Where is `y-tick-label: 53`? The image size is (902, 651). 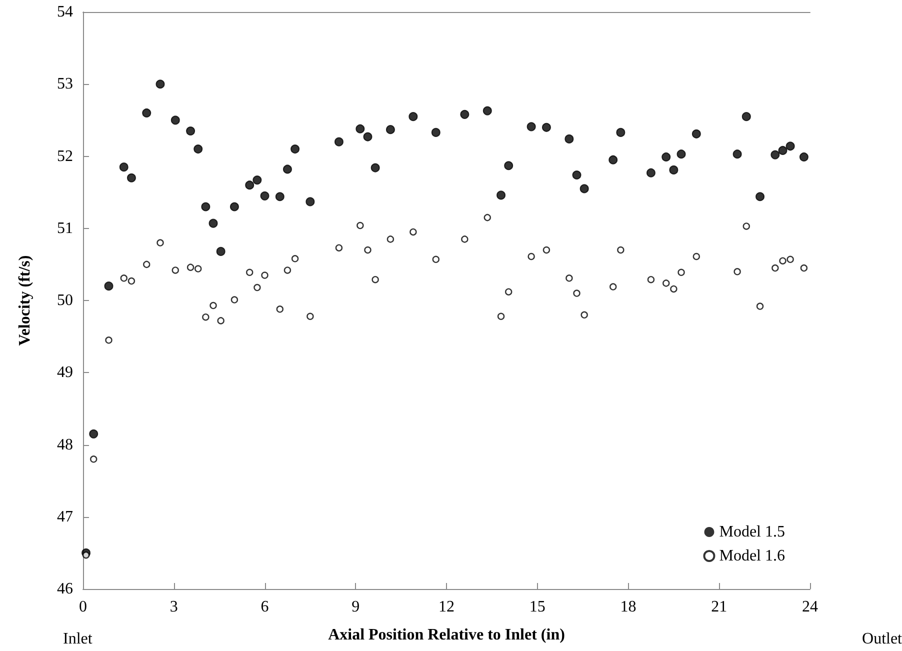
y-tick-label: 53 is located at coordinates (65, 84).